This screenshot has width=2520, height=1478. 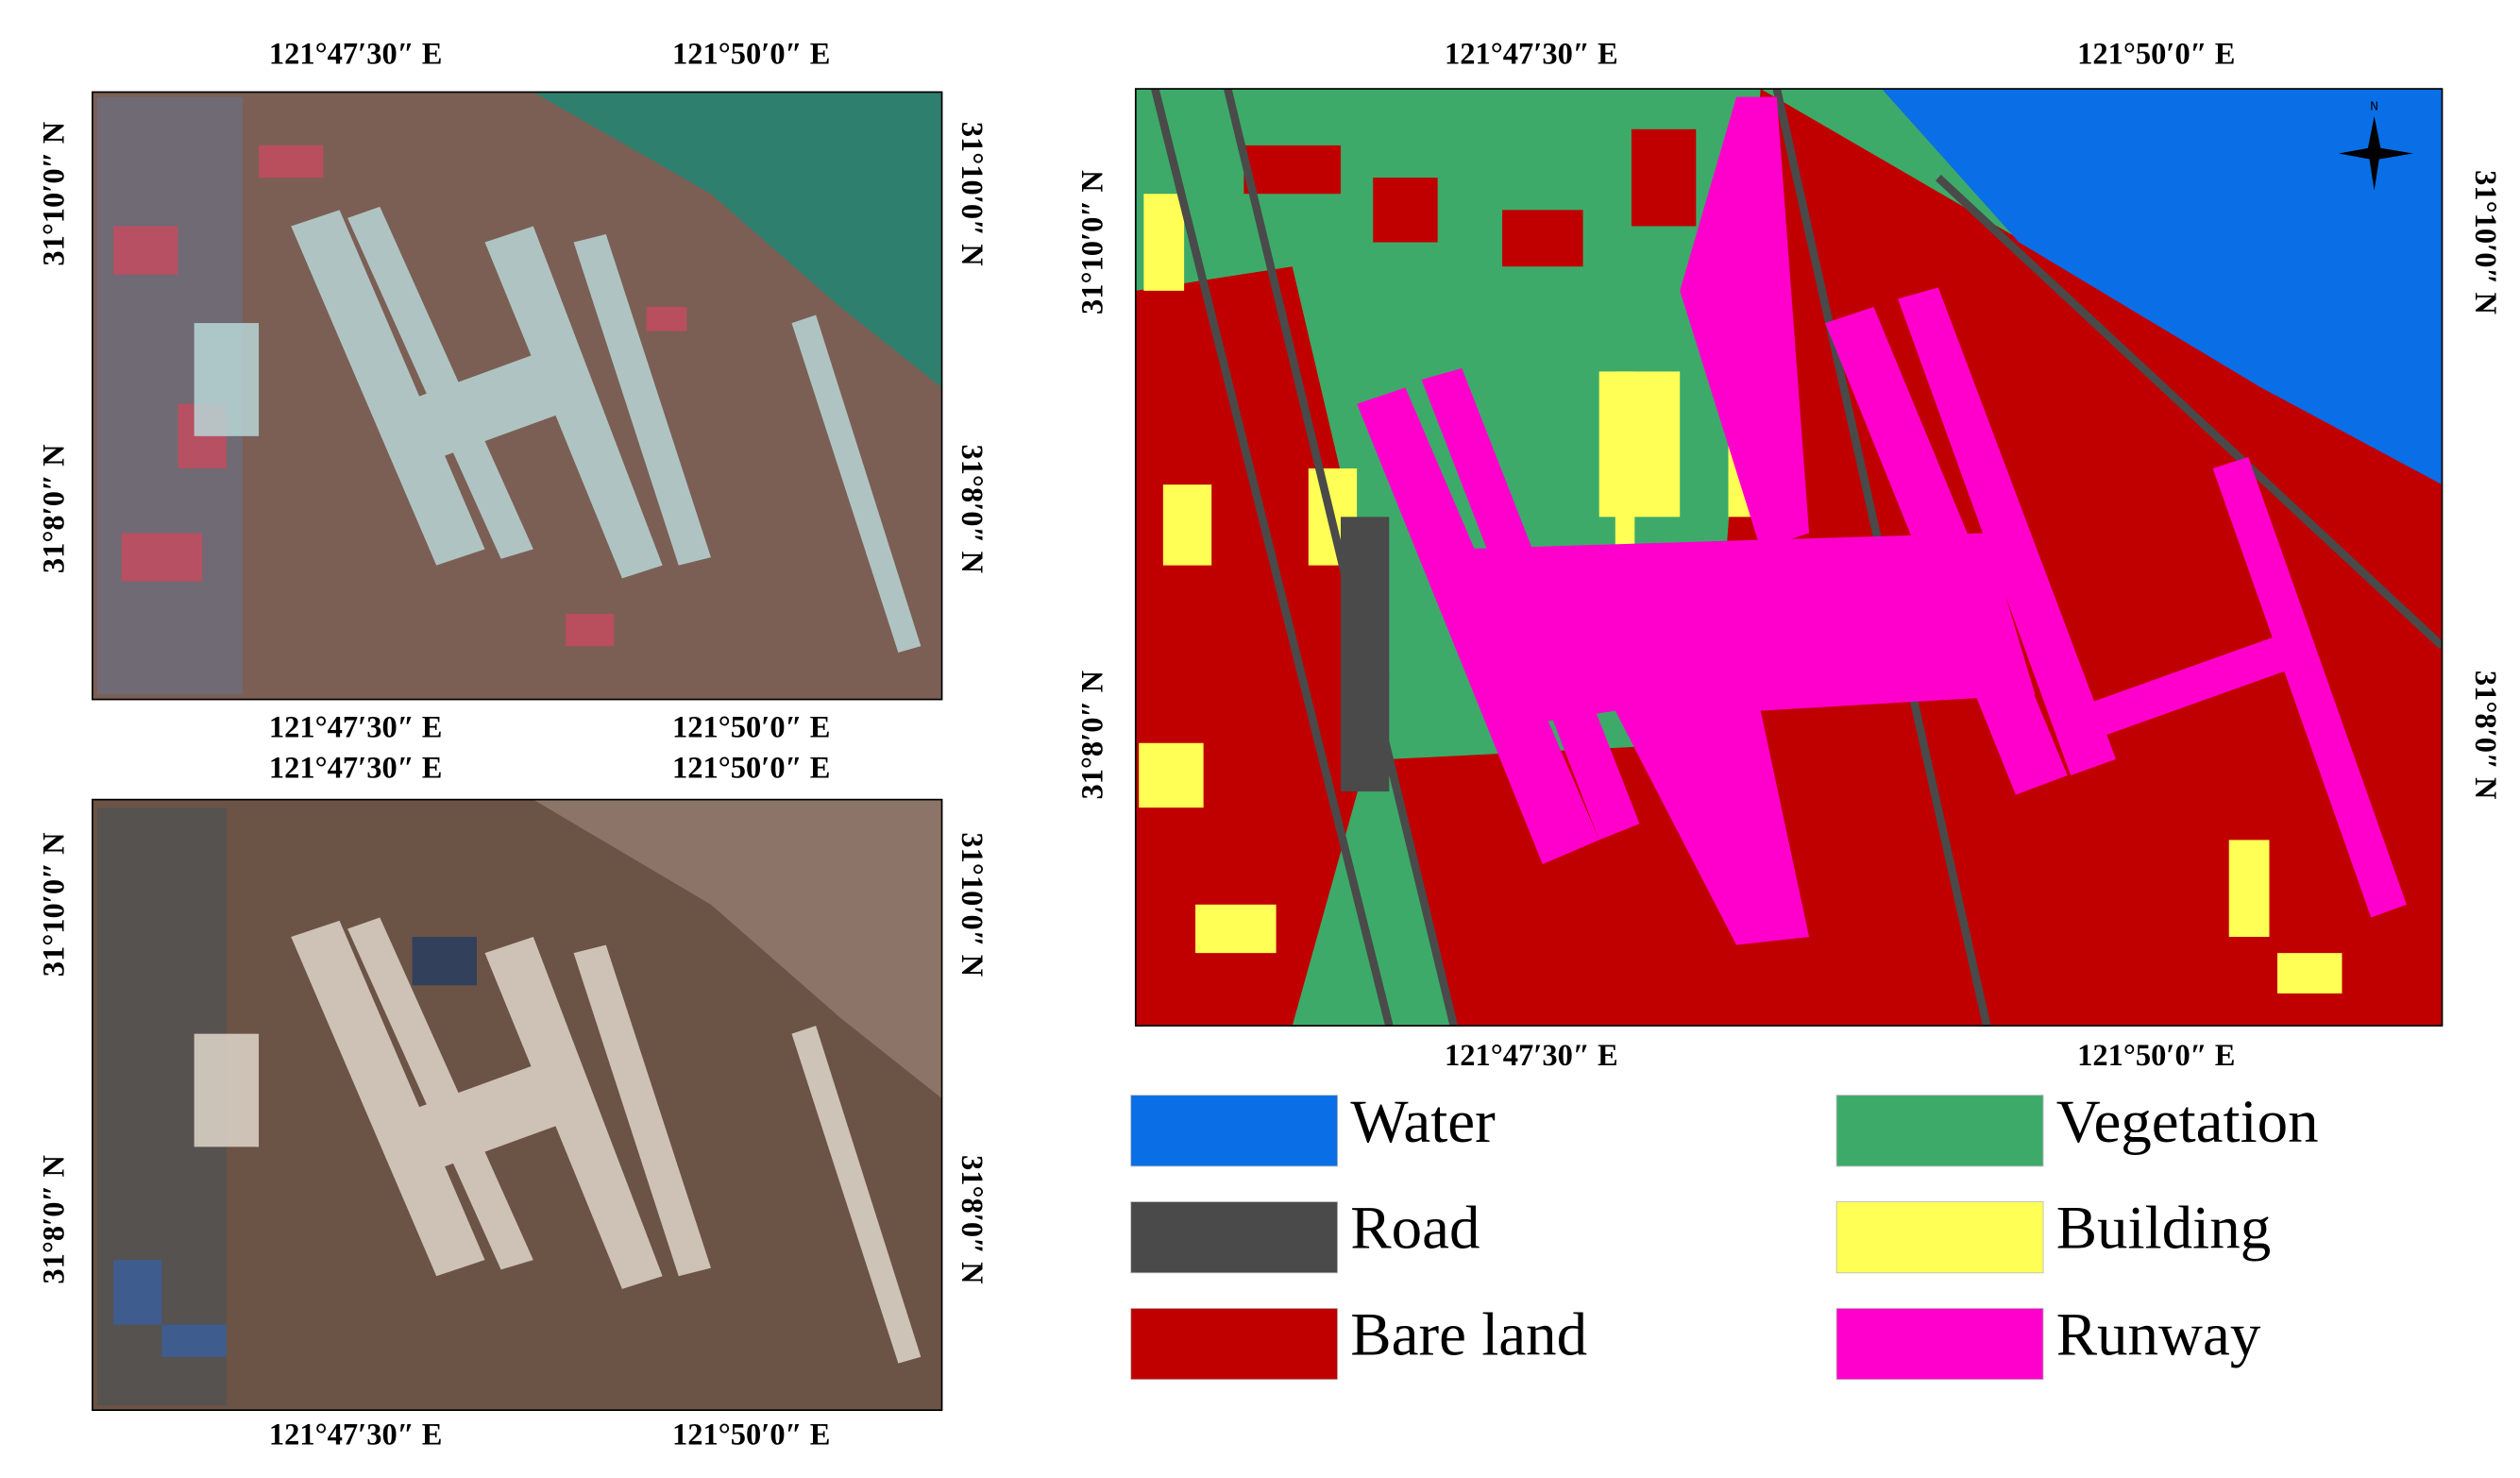 What do you see at coordinates (2374, 105) in the screenshot?
I see `svg-text: N` at bounding box center [2374, 105].